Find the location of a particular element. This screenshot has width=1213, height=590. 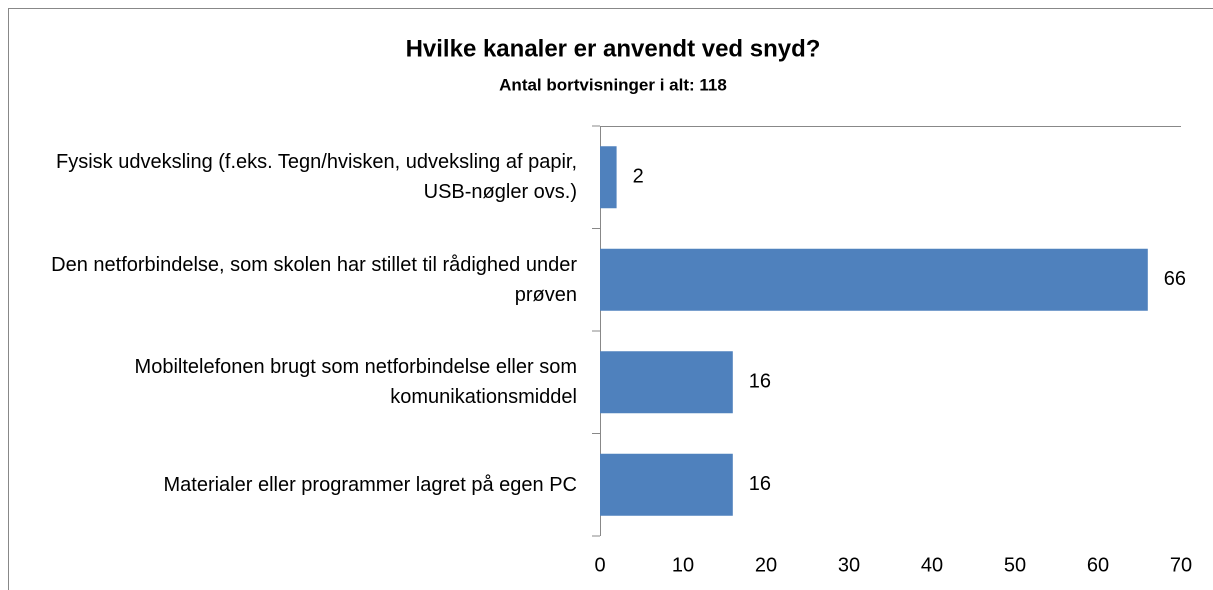

x-tick-label: 60 is located at coordinates (1098, 565).